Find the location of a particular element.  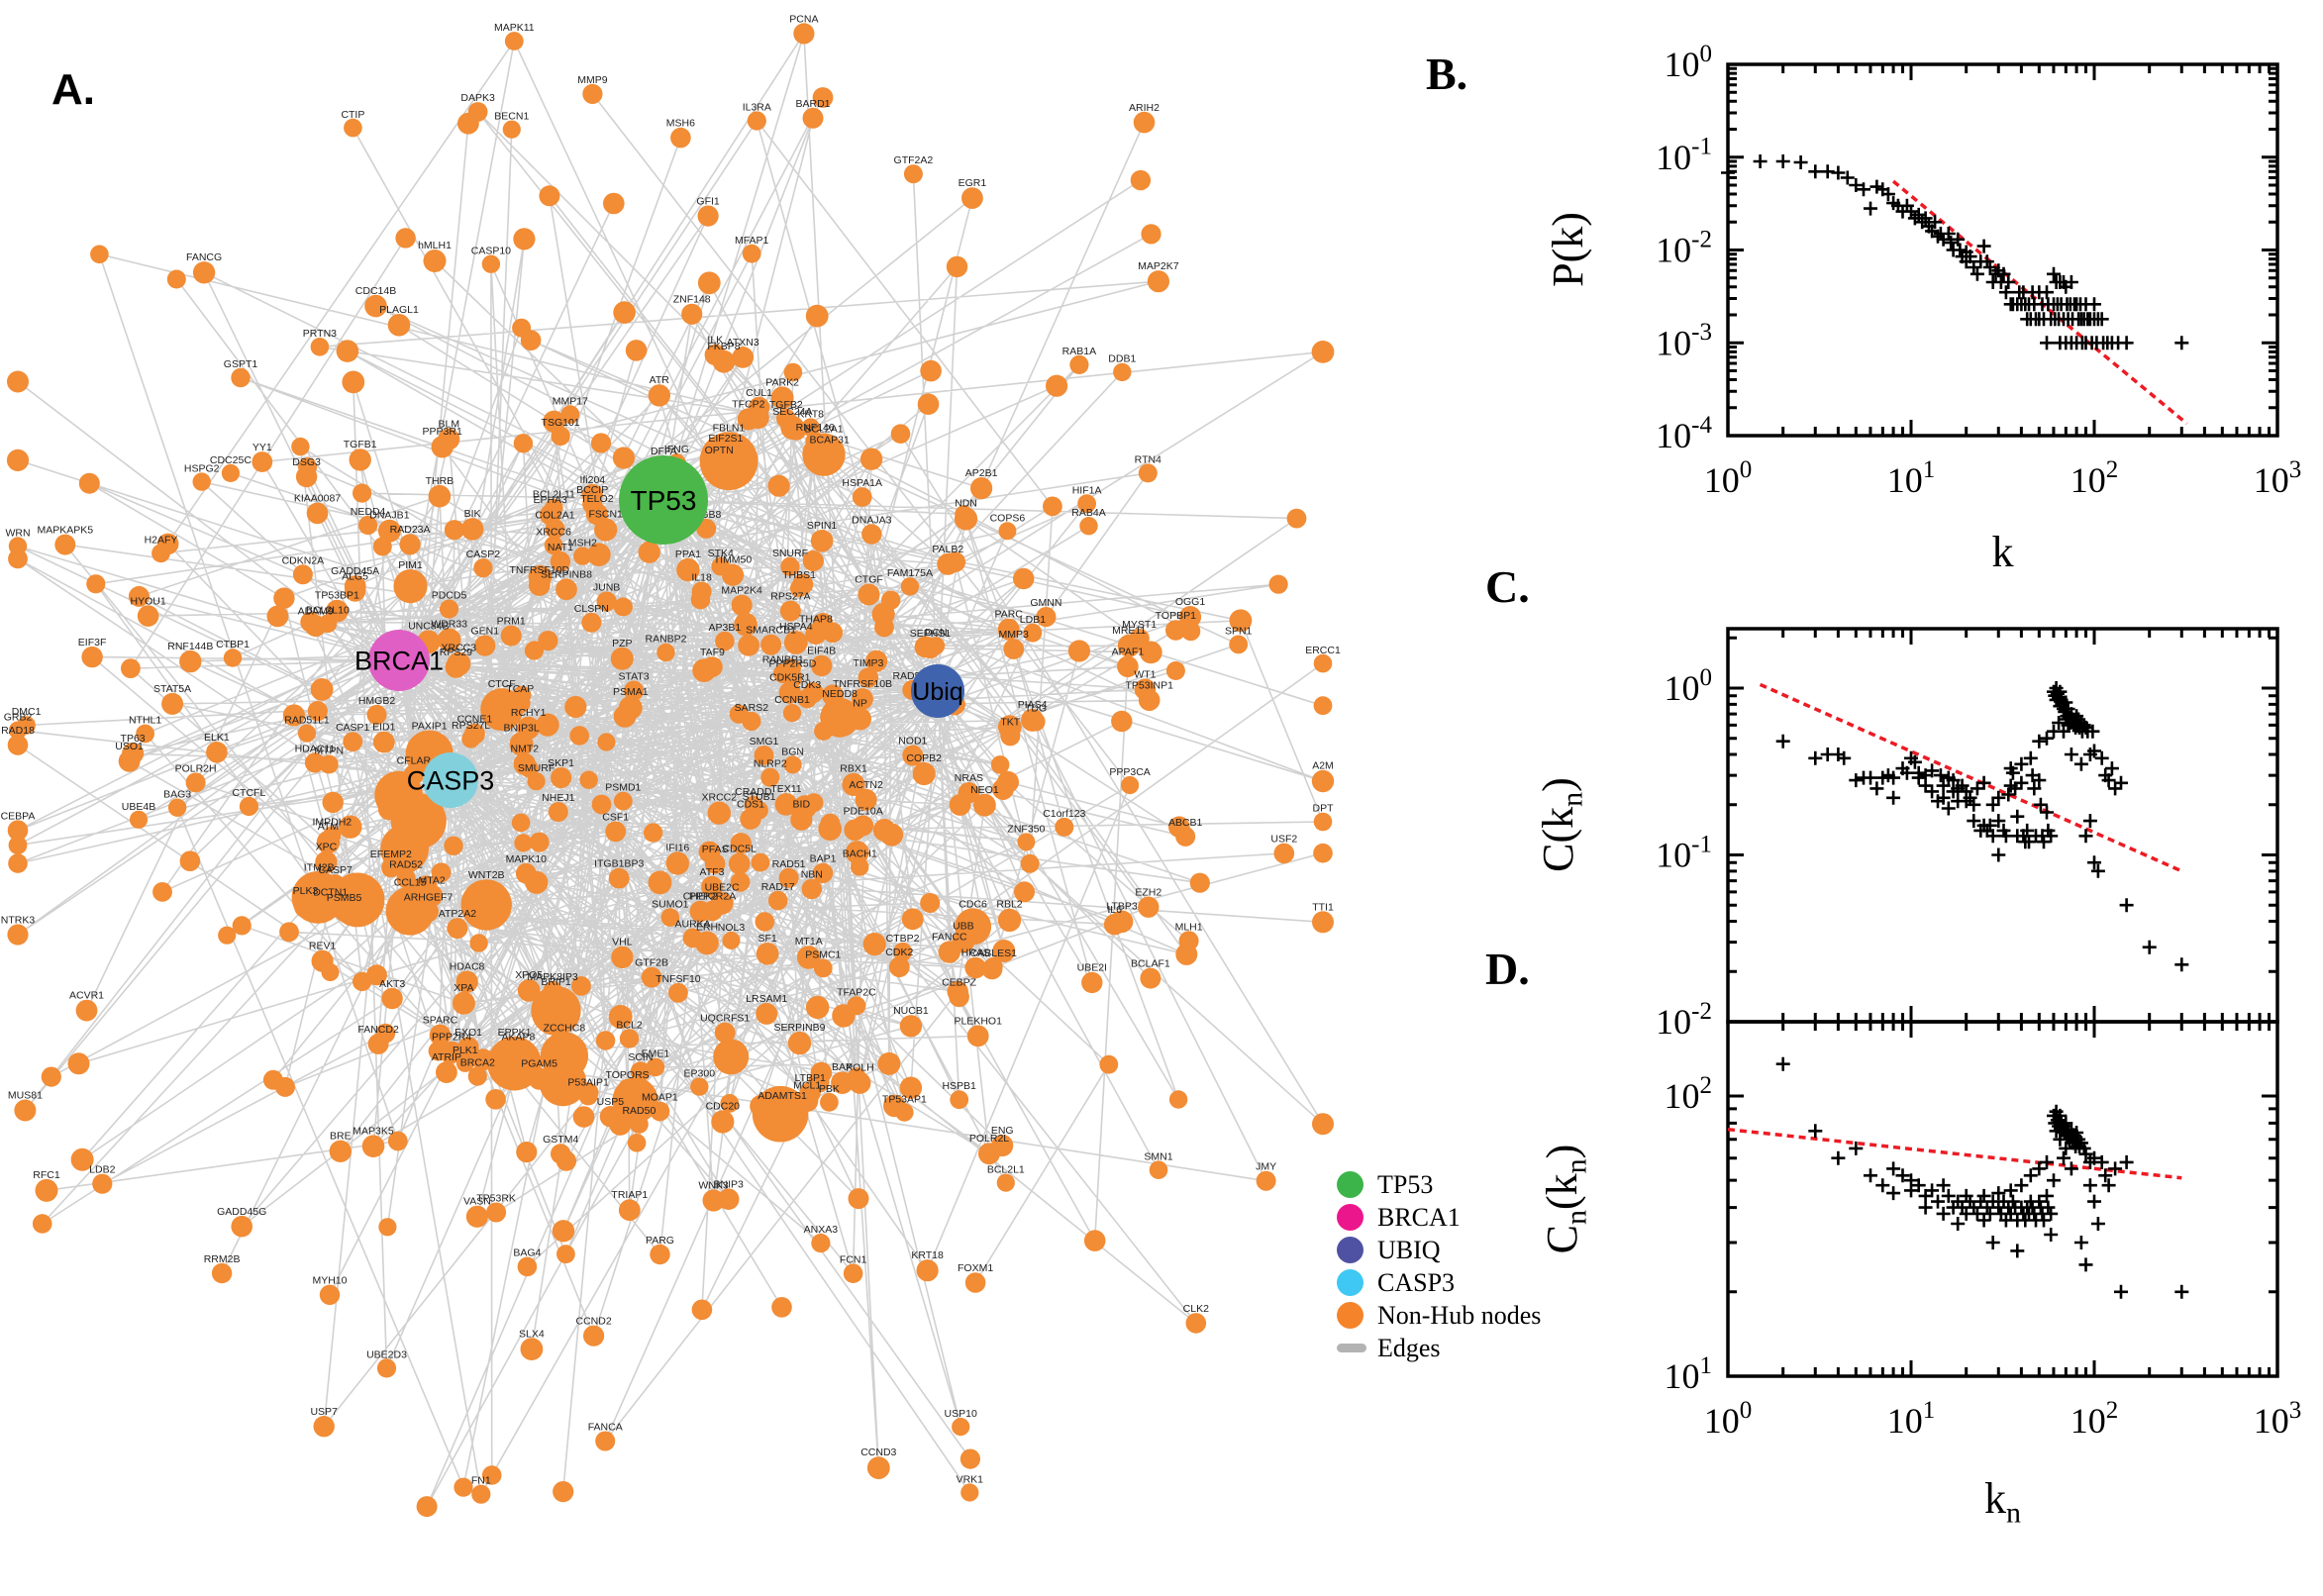

svg-text: UBB is located at coordinates (963, 926).